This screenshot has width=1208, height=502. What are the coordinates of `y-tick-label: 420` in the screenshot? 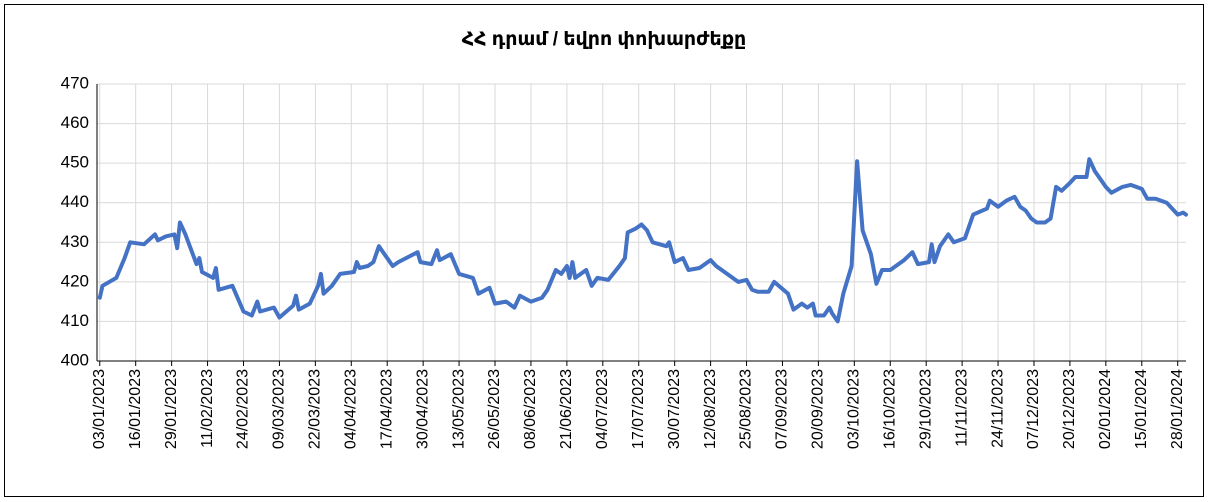 It's located at (75, 280).